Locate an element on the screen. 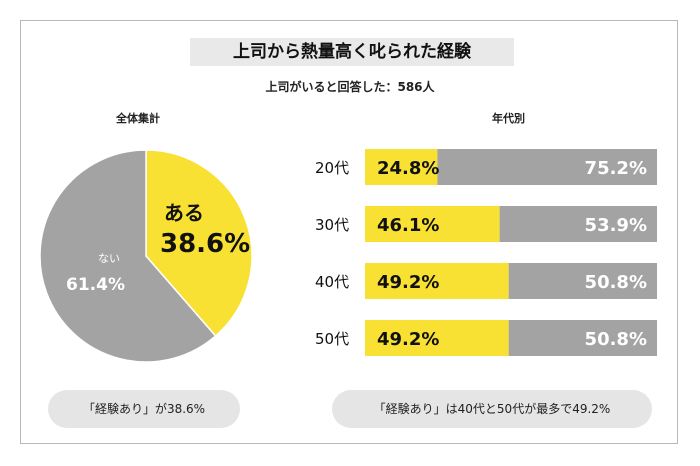  pie-note: 「経験あり」が38.6% is located at coordinates (144, 409).